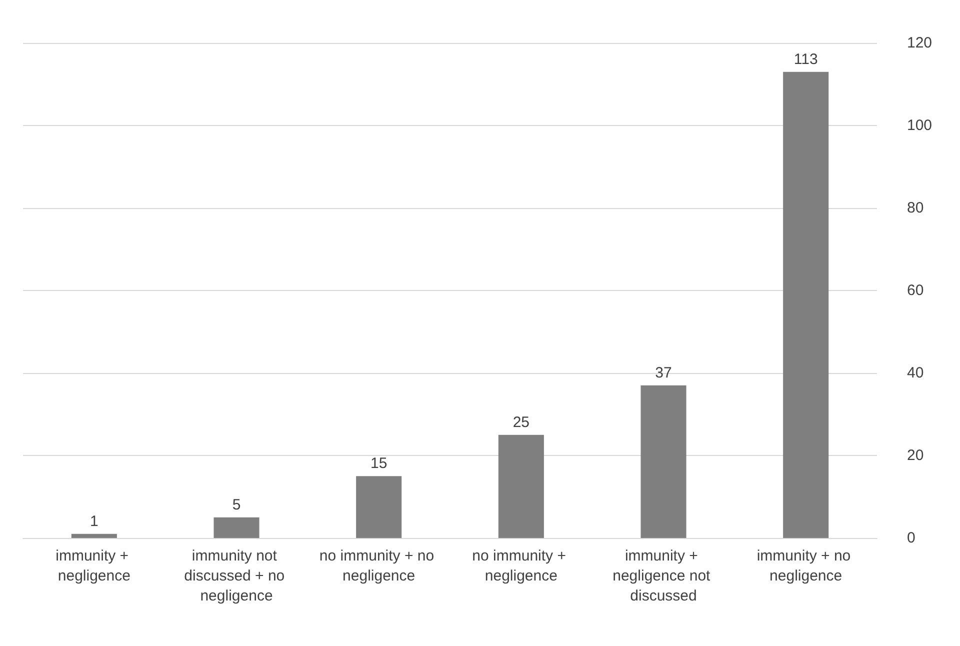  I want to click on x-tick-label: immunity + negligence not discussed, so click(663, 576).